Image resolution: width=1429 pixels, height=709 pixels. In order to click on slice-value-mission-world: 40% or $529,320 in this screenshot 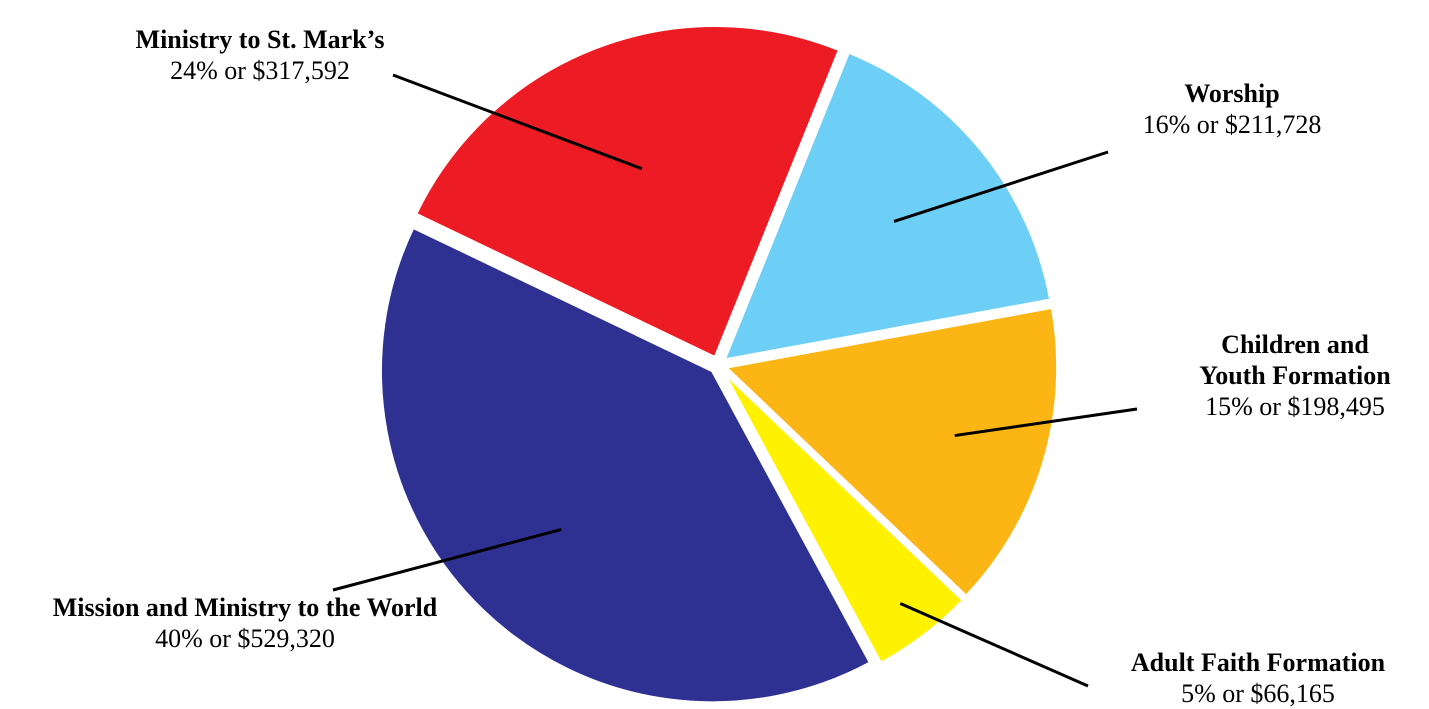, I will do `click(245, 638)`.